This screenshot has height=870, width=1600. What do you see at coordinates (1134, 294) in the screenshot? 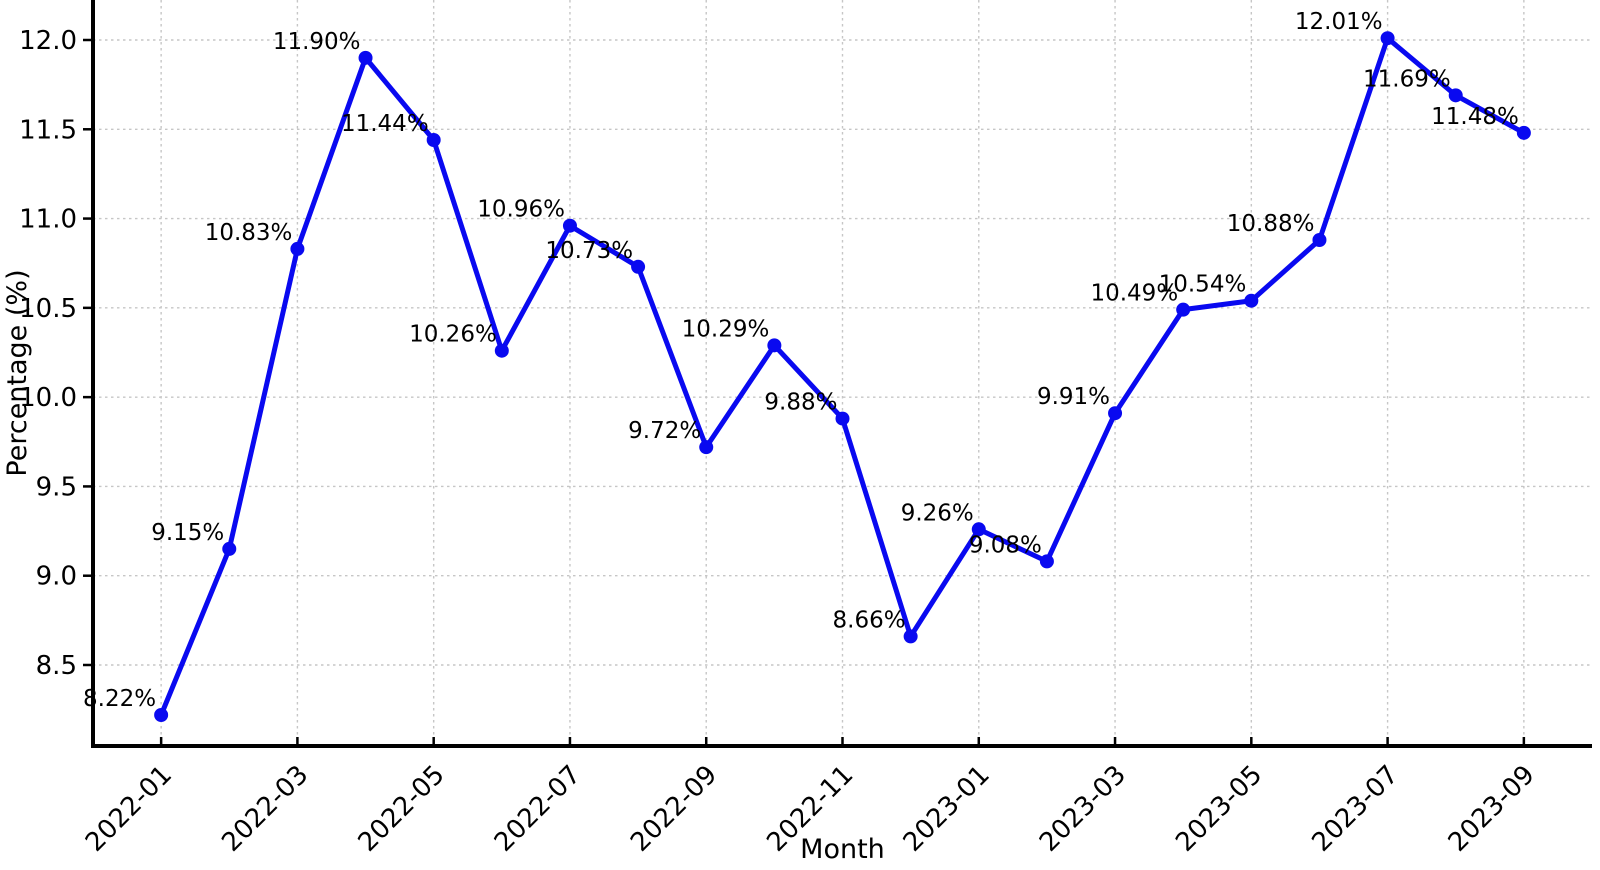
I see `data-point-label: 10.49%` at bounding box center [1134, 294].